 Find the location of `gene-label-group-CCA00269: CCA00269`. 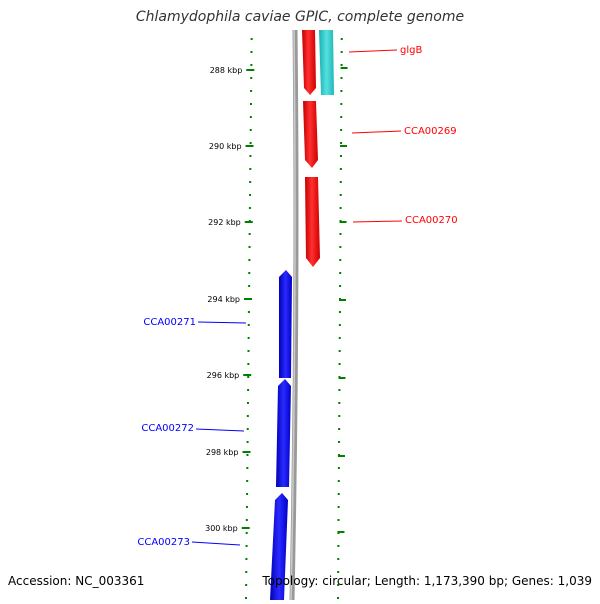

gene-label-group-CCA00269: CCA00269 is located at coordinates (404, 131).